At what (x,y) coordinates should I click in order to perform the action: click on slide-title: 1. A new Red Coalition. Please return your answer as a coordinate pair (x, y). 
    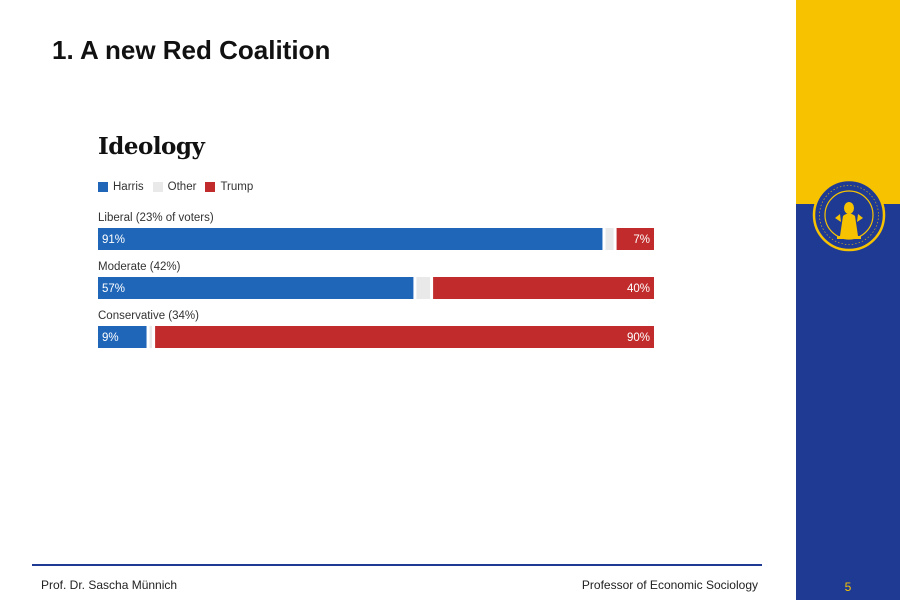
    Looking at the image, I should click on (191, 50).